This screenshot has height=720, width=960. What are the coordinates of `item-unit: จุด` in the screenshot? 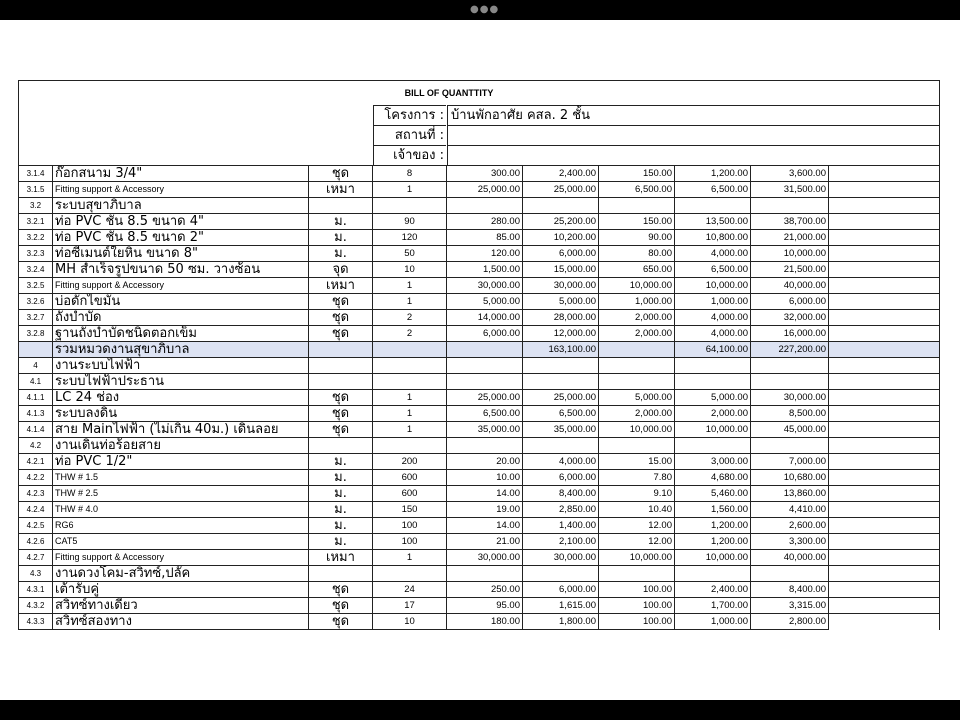 It's located at (340, 269).